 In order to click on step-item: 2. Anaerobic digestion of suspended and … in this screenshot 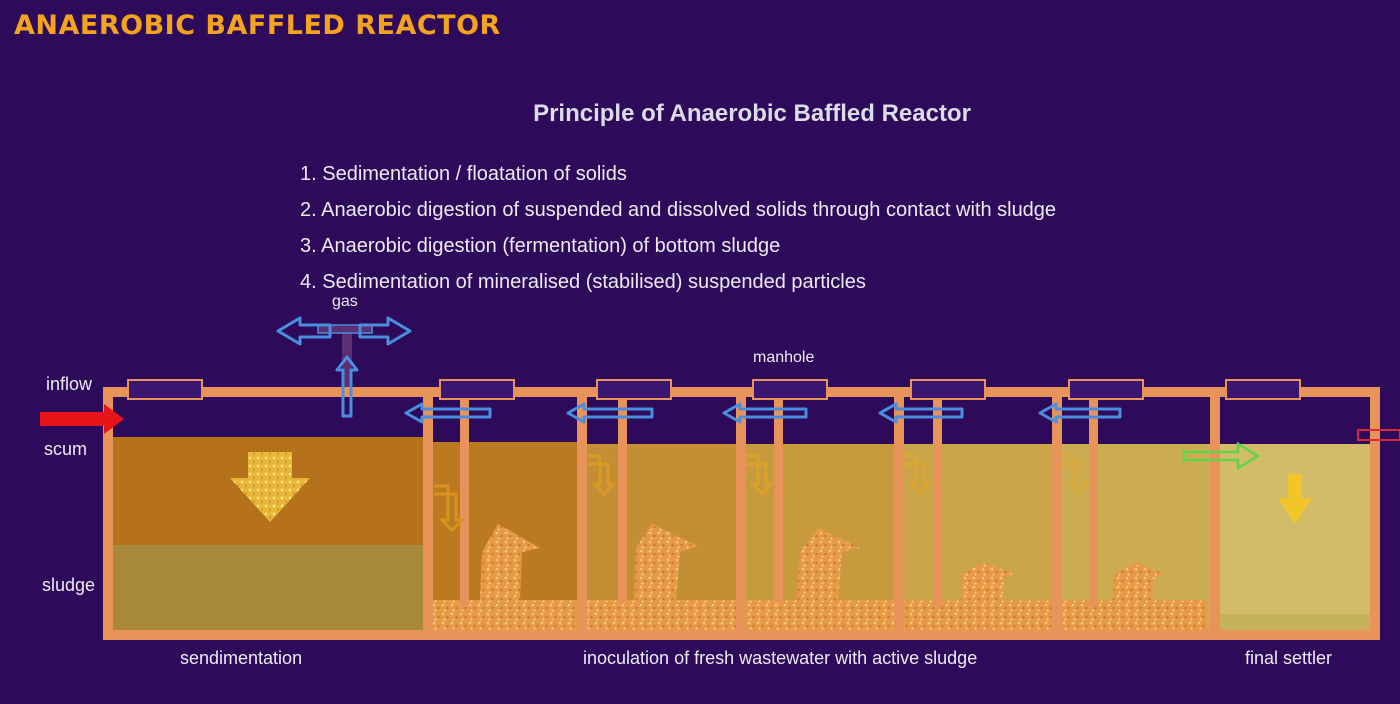, I will do `click(678, 210)`.